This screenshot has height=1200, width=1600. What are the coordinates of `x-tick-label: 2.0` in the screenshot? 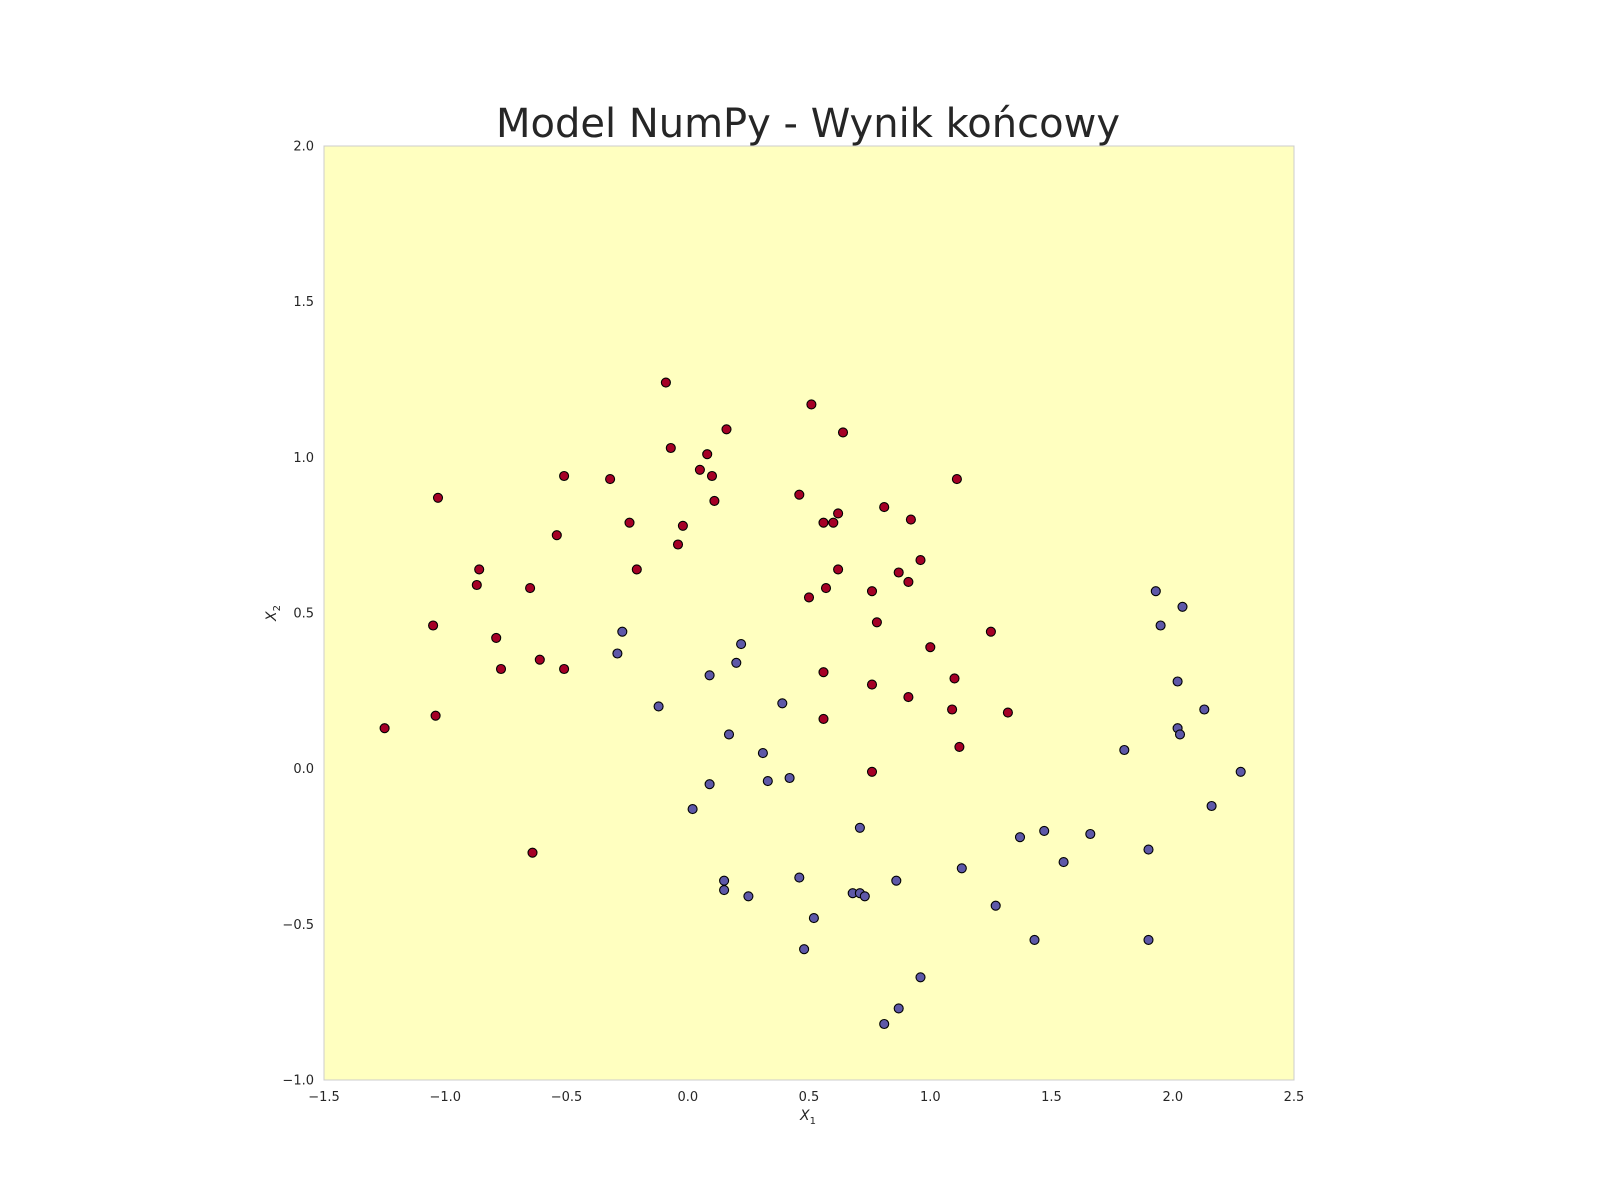 It's located at (1172, 1097).